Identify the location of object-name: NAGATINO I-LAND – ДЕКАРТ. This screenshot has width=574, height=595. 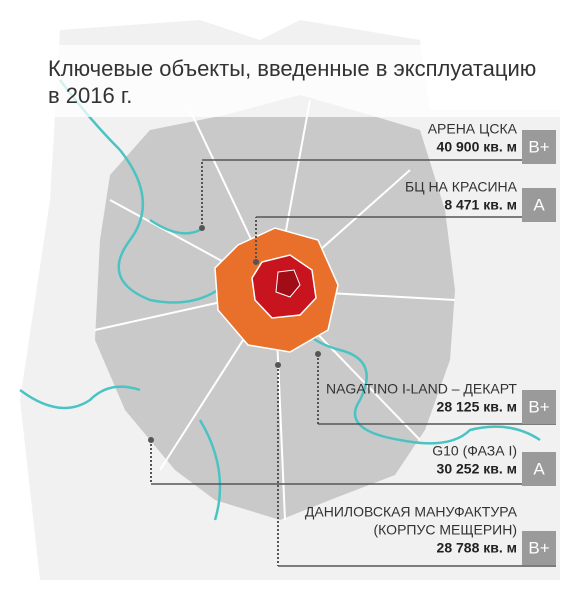
(421, 389).